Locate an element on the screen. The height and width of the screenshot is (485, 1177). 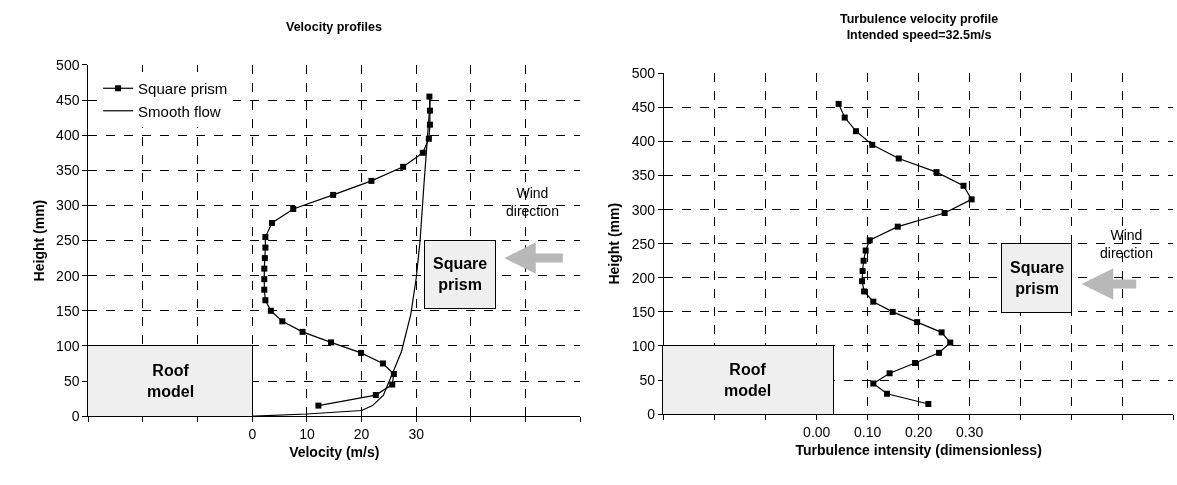
legend-label: Square prism is located at coordinates (183, 89).